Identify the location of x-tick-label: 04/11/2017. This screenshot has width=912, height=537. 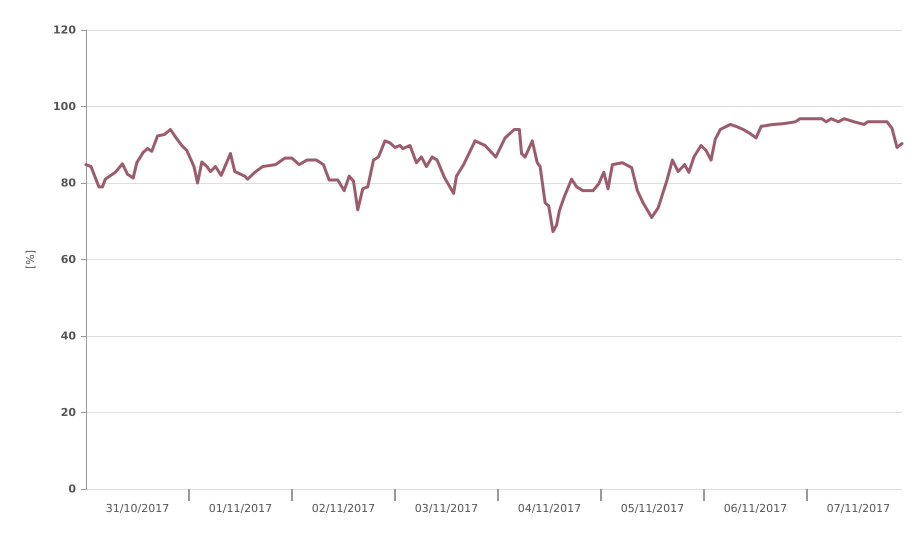
(550, 508).